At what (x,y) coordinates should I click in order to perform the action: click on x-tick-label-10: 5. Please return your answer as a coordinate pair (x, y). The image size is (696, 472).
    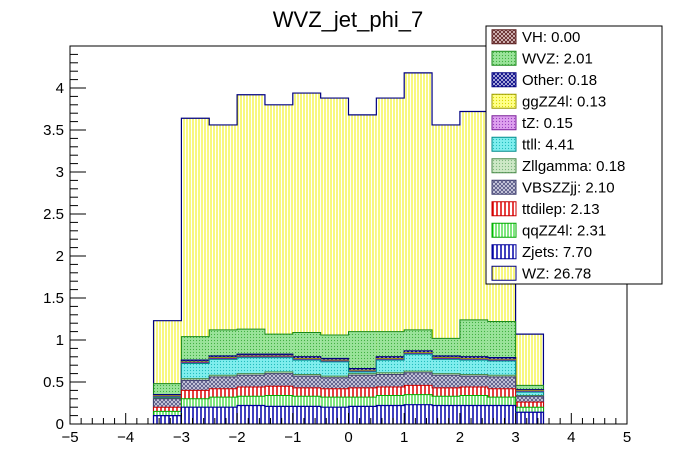
    Looking at the image, I should click on (627, 437).